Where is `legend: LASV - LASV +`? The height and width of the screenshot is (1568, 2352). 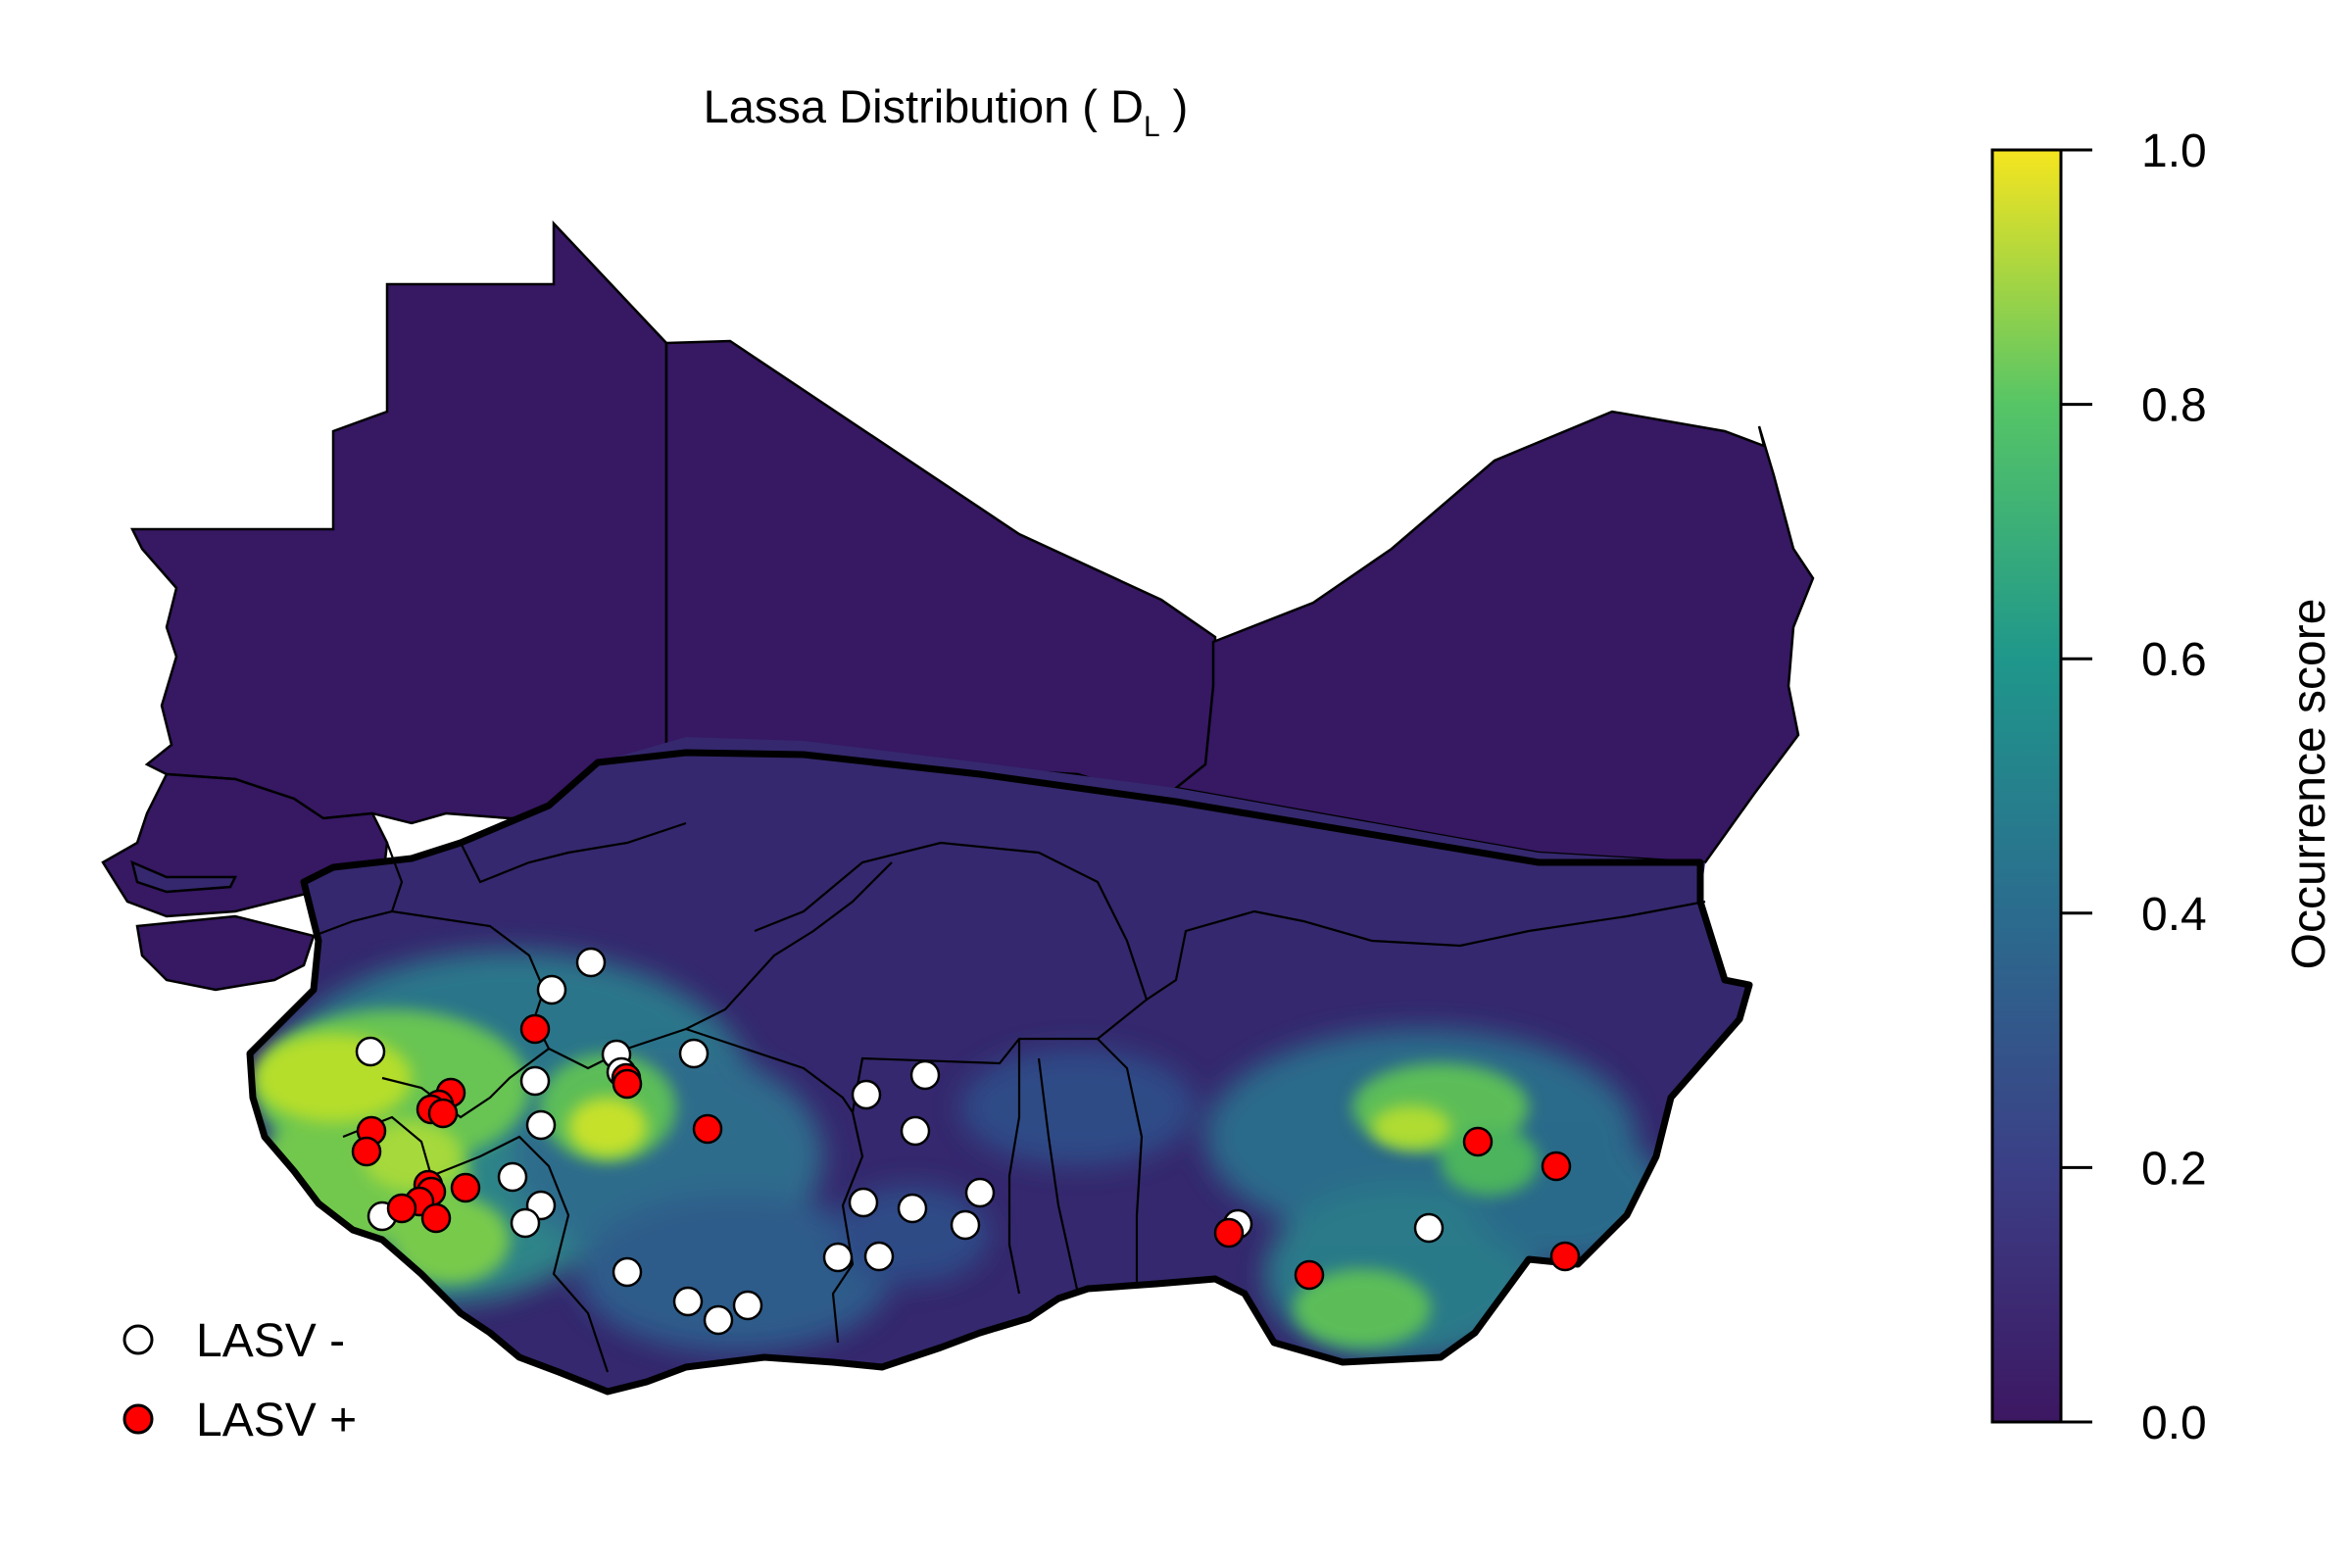 legend: LASV - LASV + is located at coordinates (239, 1380).